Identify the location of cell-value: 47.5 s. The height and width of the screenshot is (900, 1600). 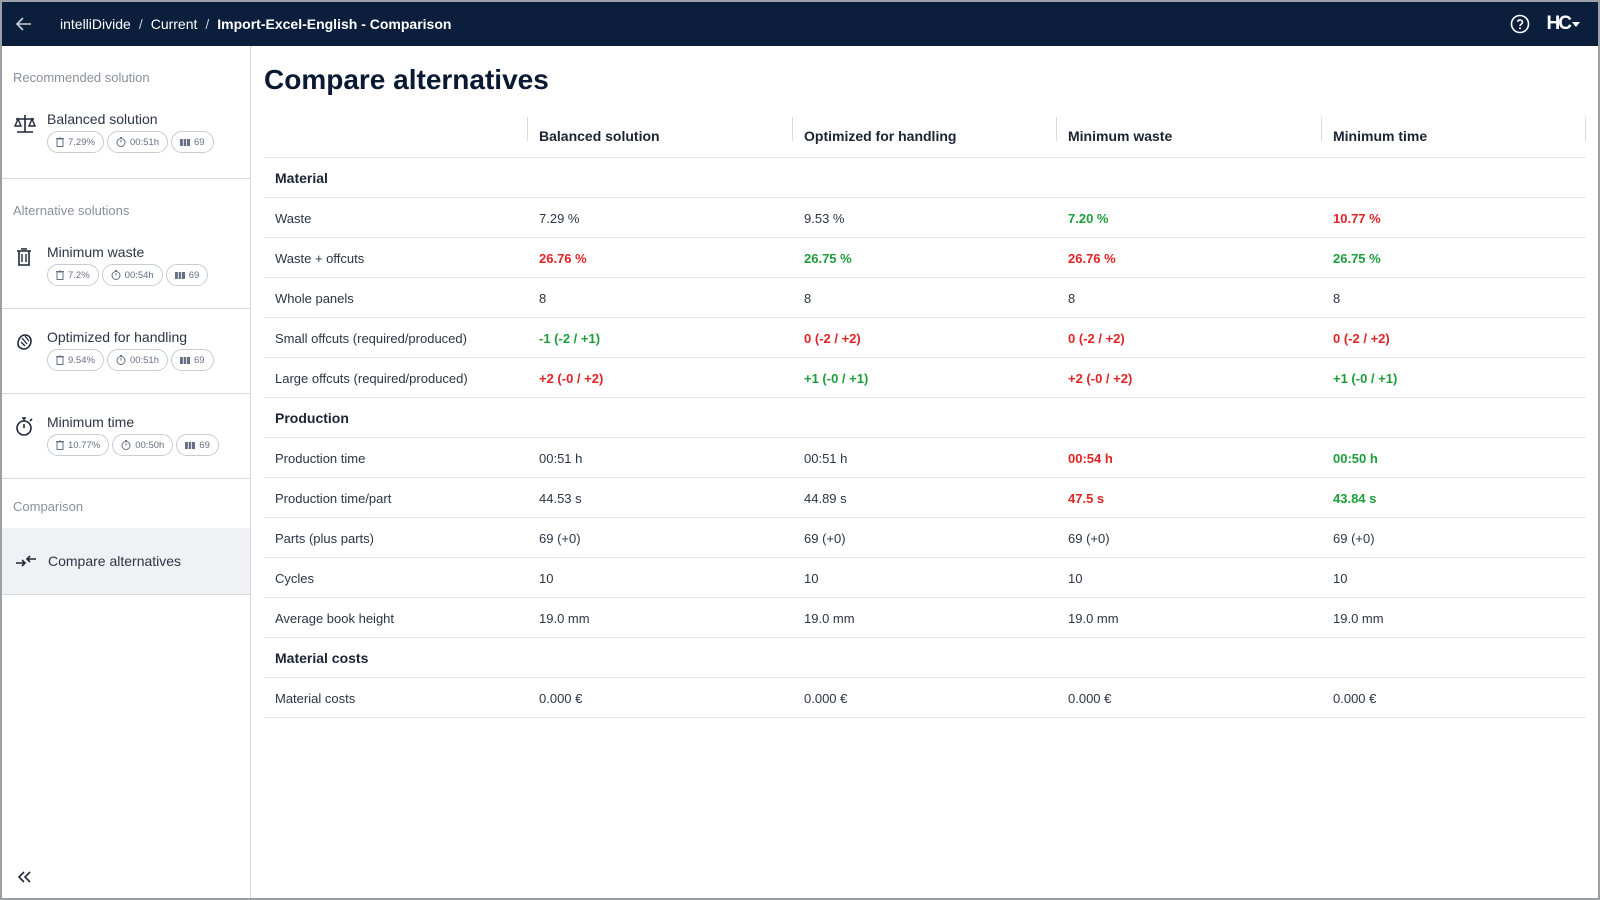
(1086, 498).